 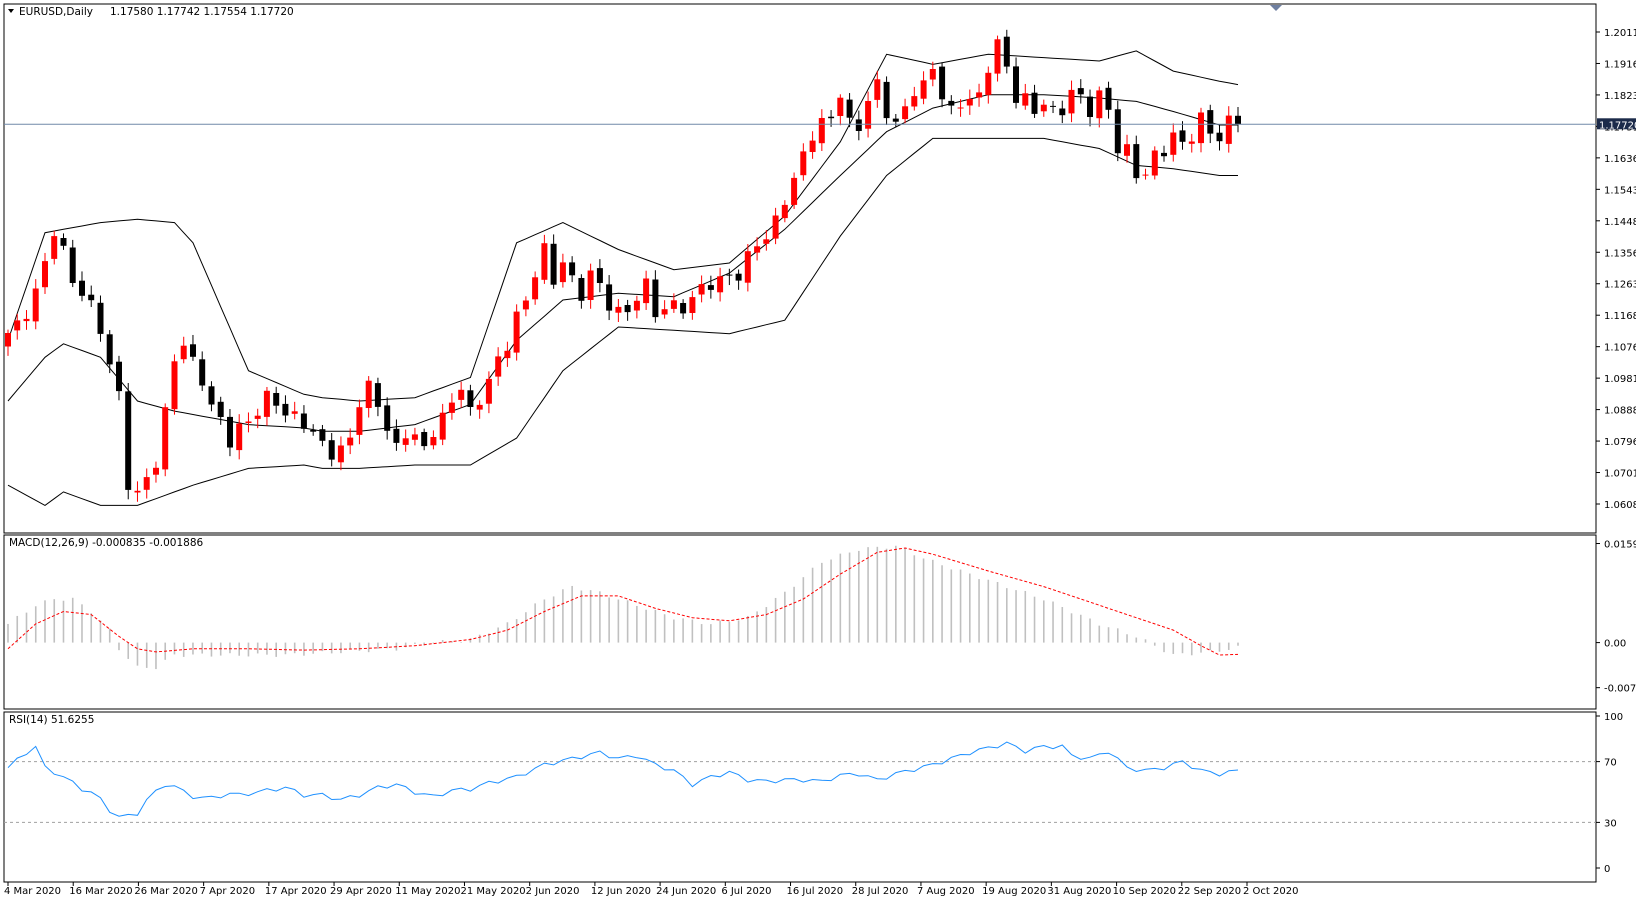 I want to click on time-tick-label: 4 Mar 2020, so click(x=32, y=891).